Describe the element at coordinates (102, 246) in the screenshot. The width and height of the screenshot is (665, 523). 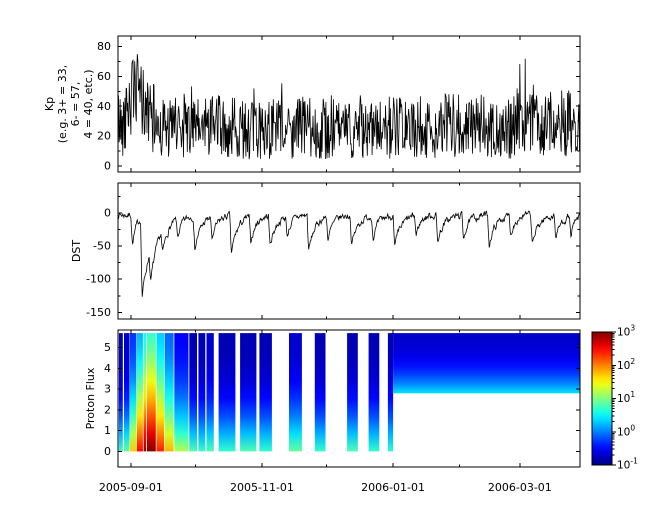
I see `dst-ytick-label: -50` at that location.